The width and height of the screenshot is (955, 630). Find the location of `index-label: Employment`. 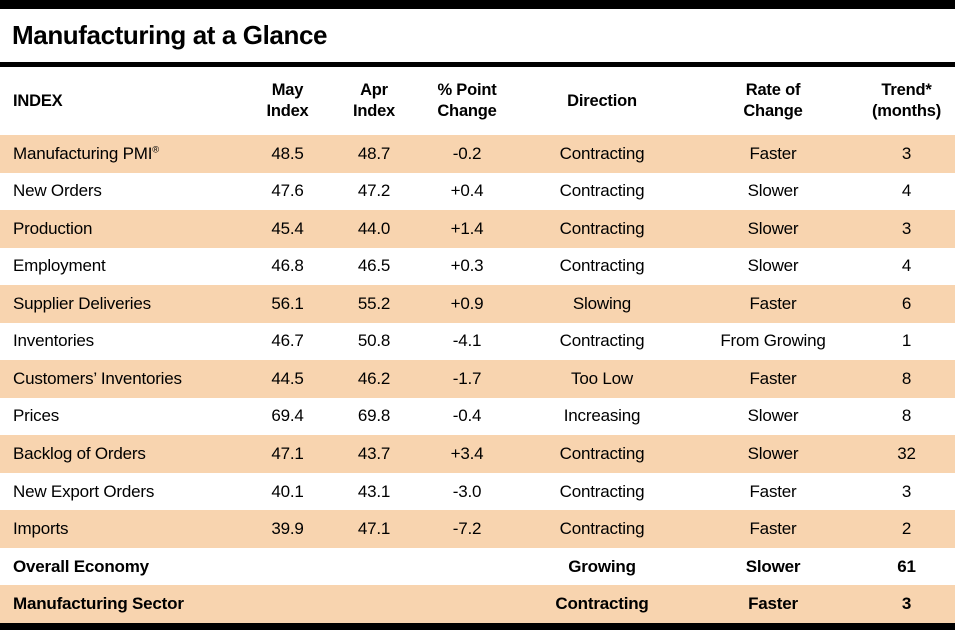

index-label: Employment is located at coordinates (59, 266).